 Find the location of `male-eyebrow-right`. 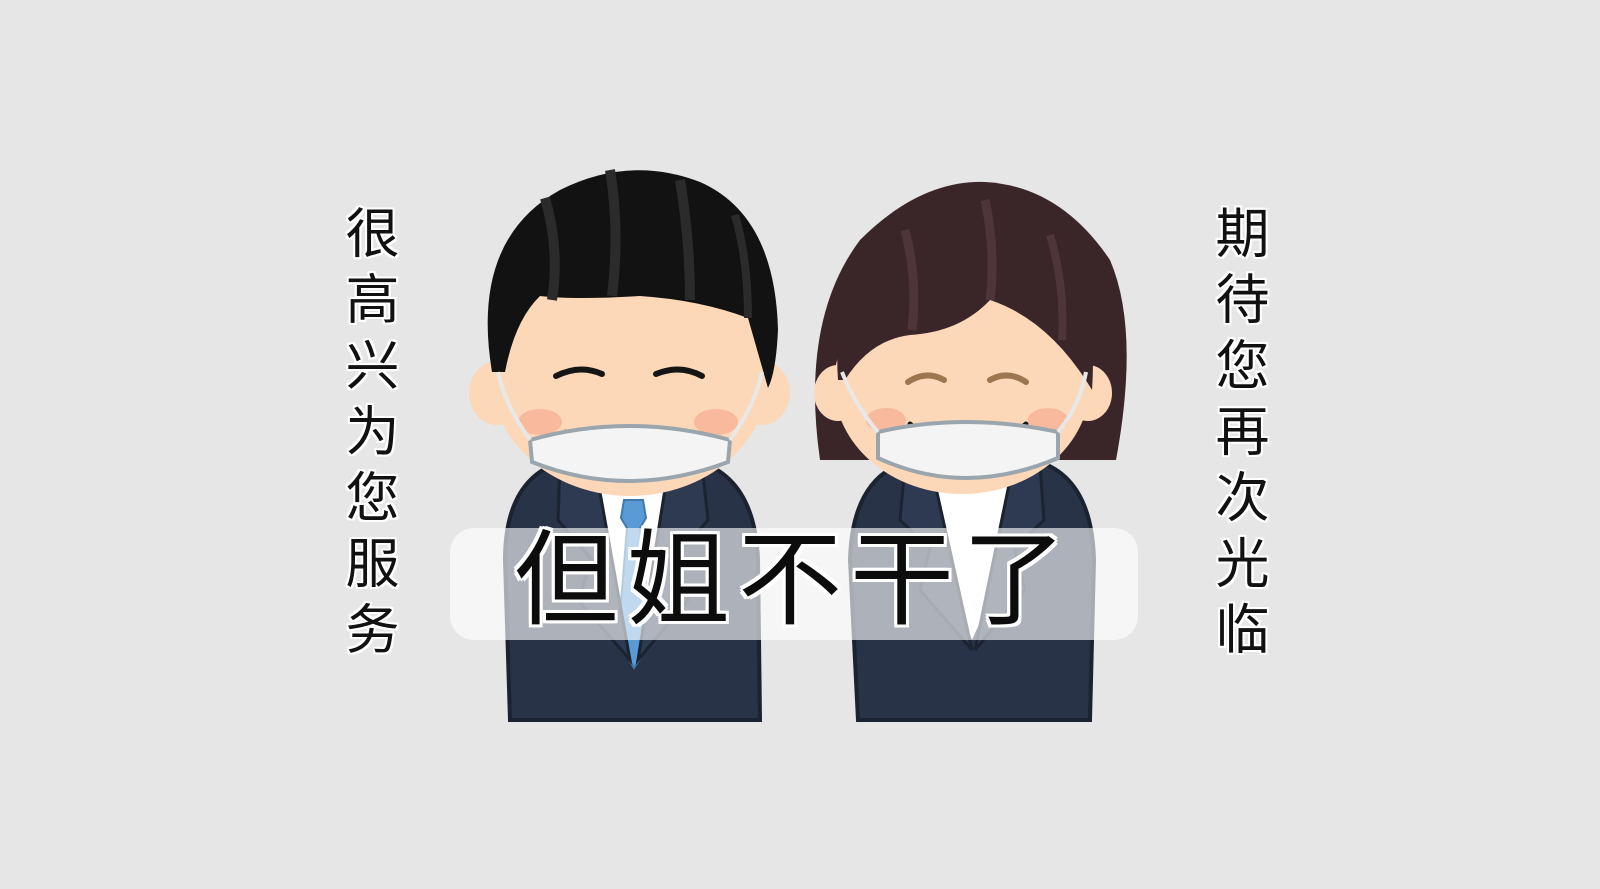

male-eyebrow-right is located at coordinates (679, 372).